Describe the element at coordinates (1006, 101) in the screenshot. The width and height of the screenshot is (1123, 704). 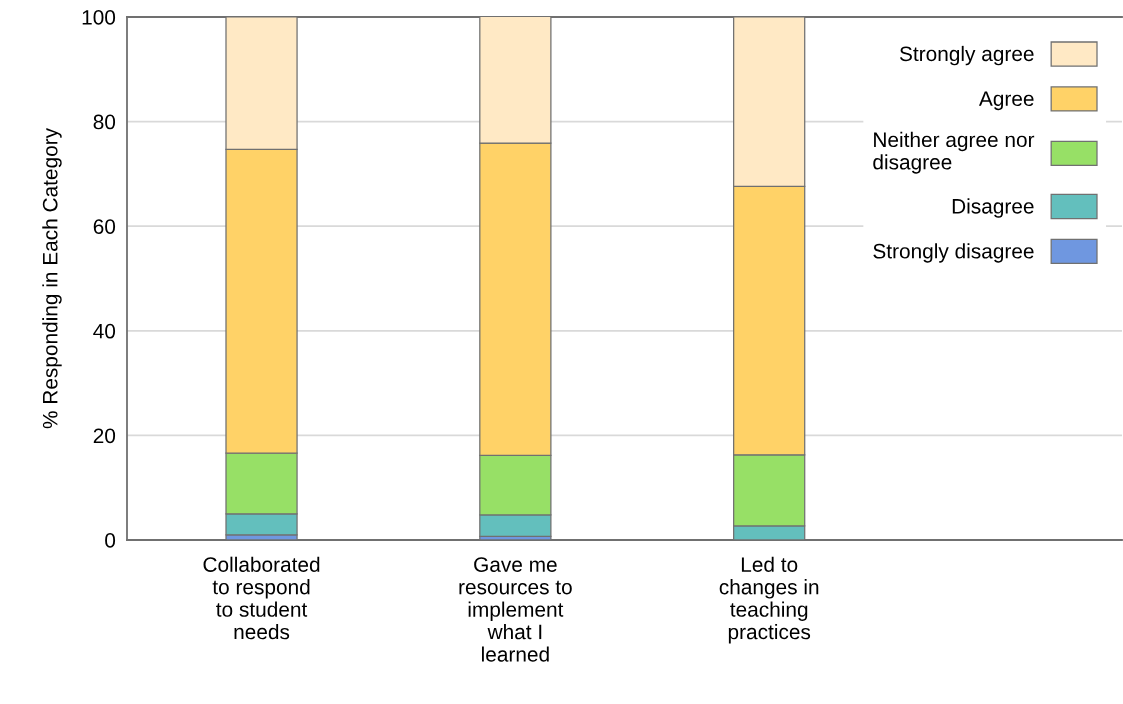
I see `legend-label: Agree` at that location.